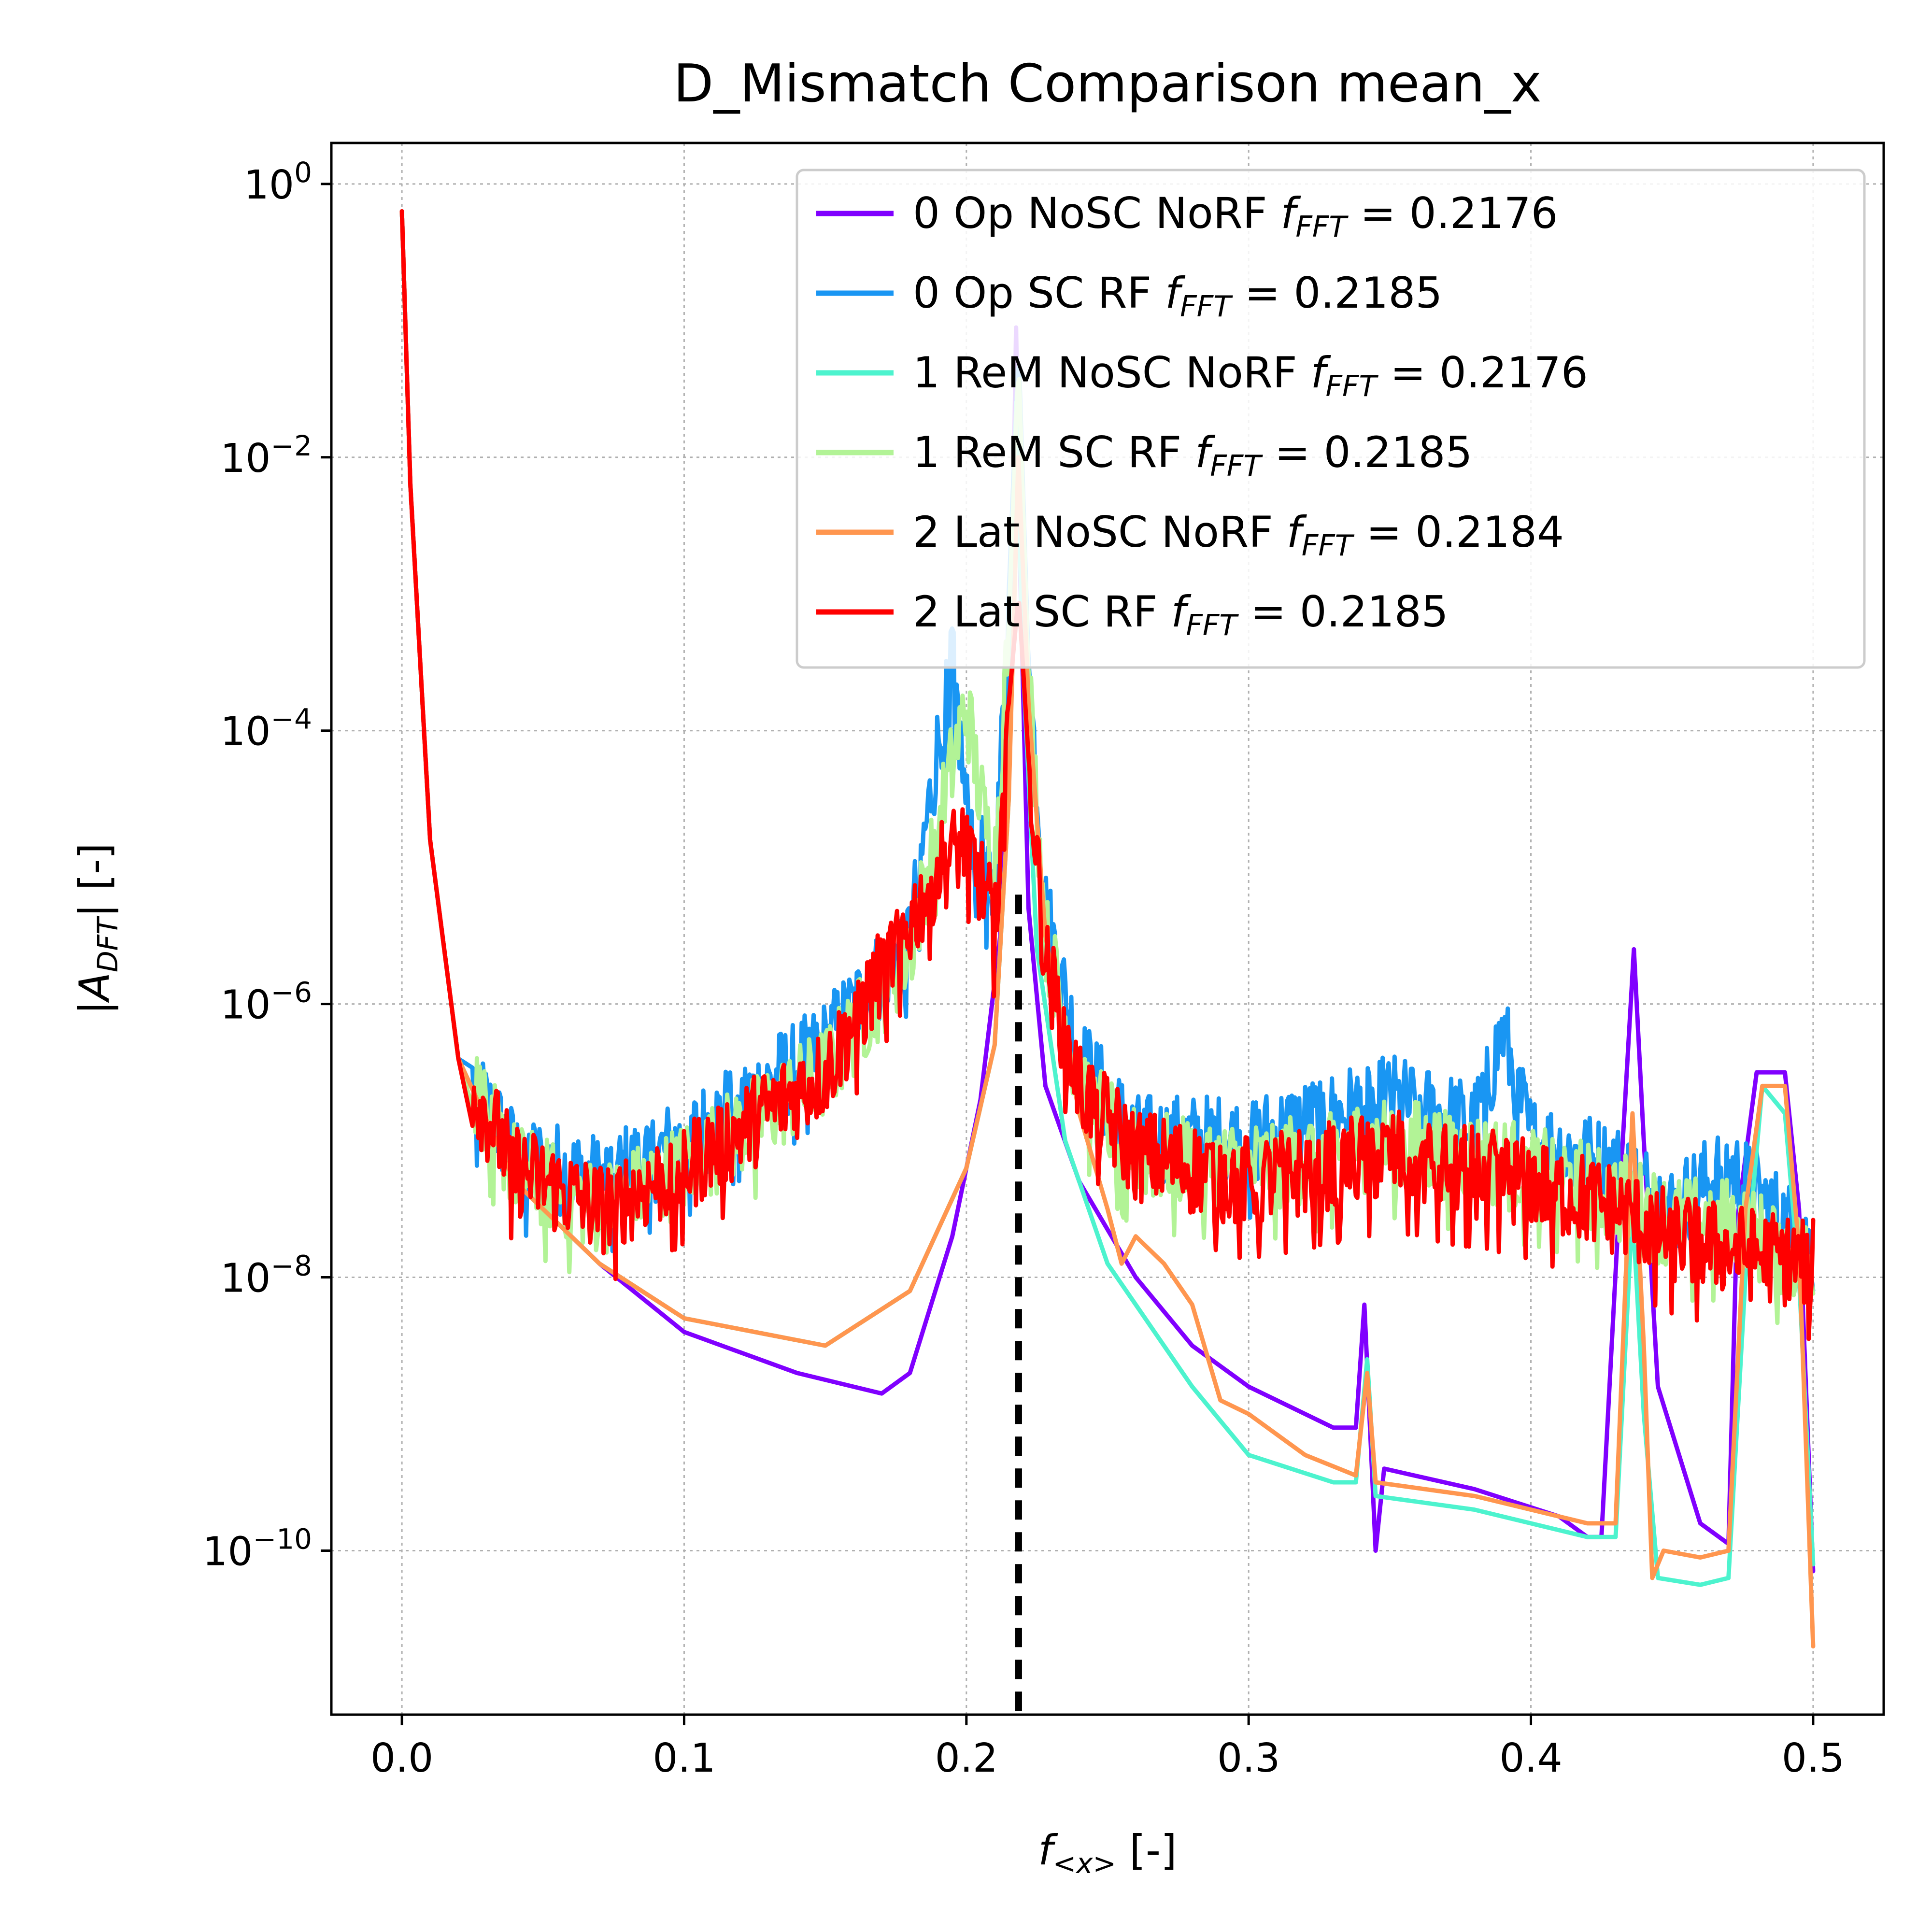 Image resolution: width=1932 pixels, height=1932 pixels. What do you see at coordinates (1238, 535) in the screenshot?
I see `legend-entry: 2 Lat NoSC NoRF fFFT = 0.2184` at bounding box center [1238, 535].